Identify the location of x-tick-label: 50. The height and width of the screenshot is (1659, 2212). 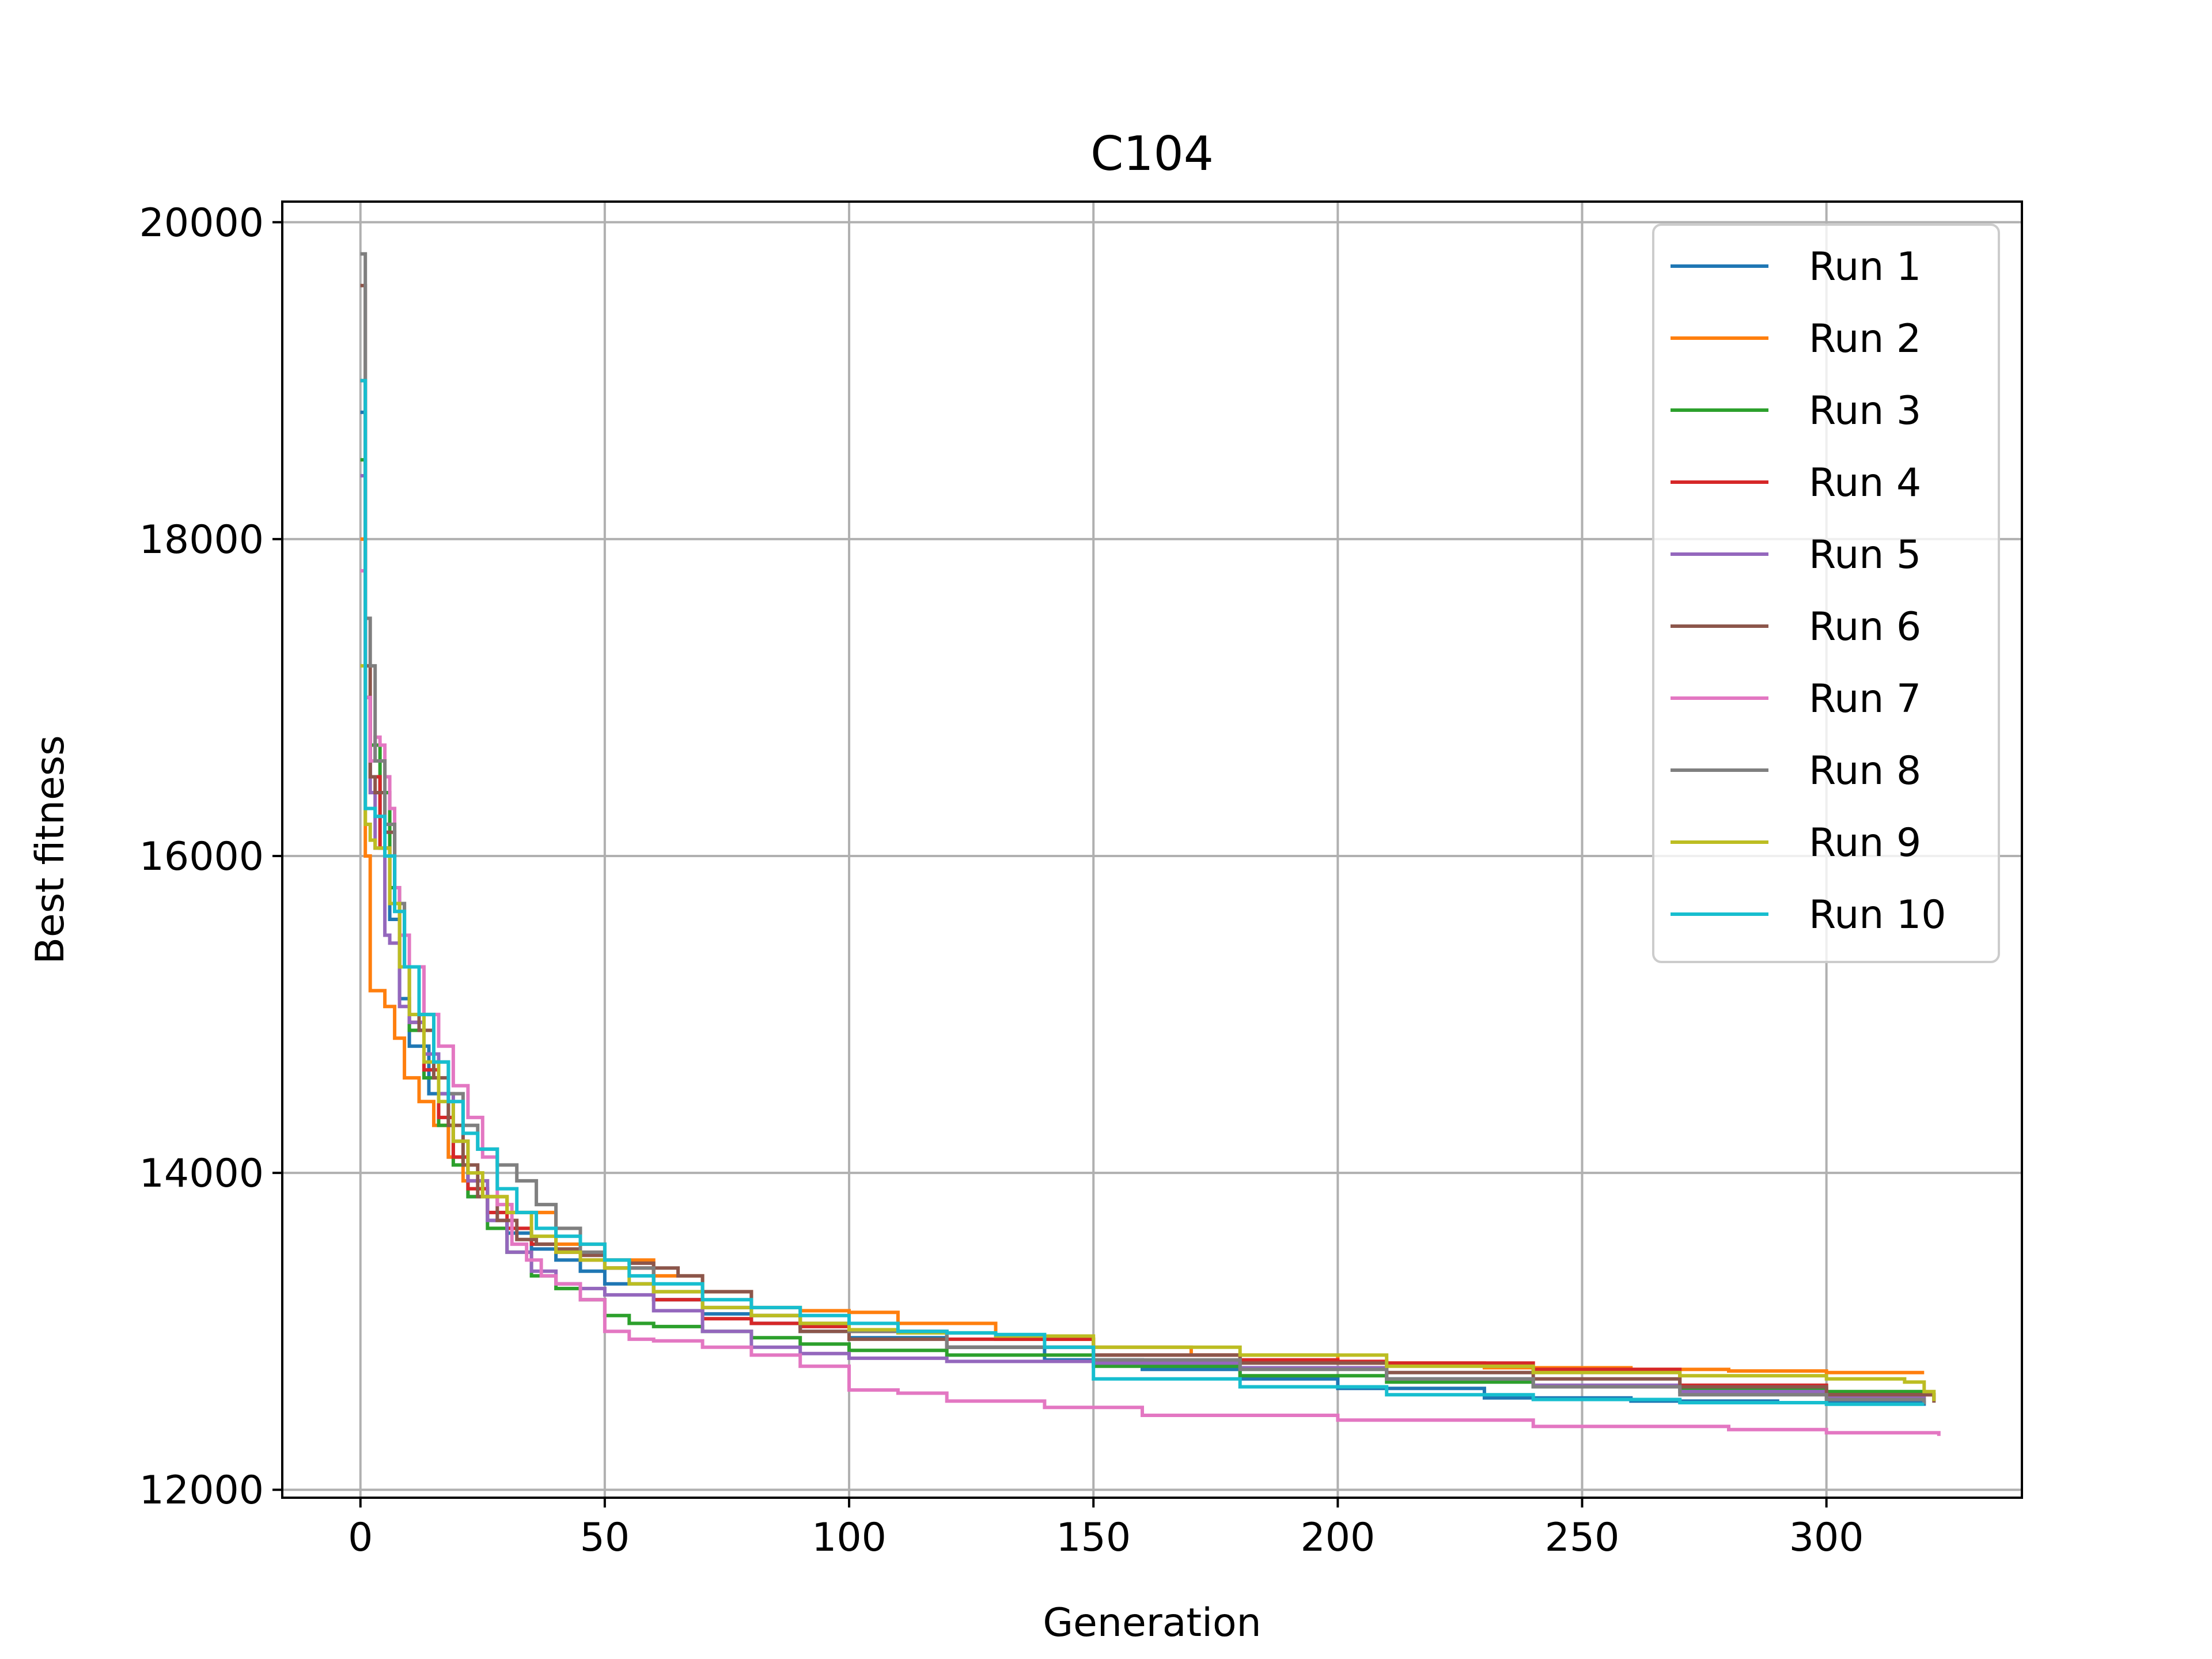
(605, 1537).